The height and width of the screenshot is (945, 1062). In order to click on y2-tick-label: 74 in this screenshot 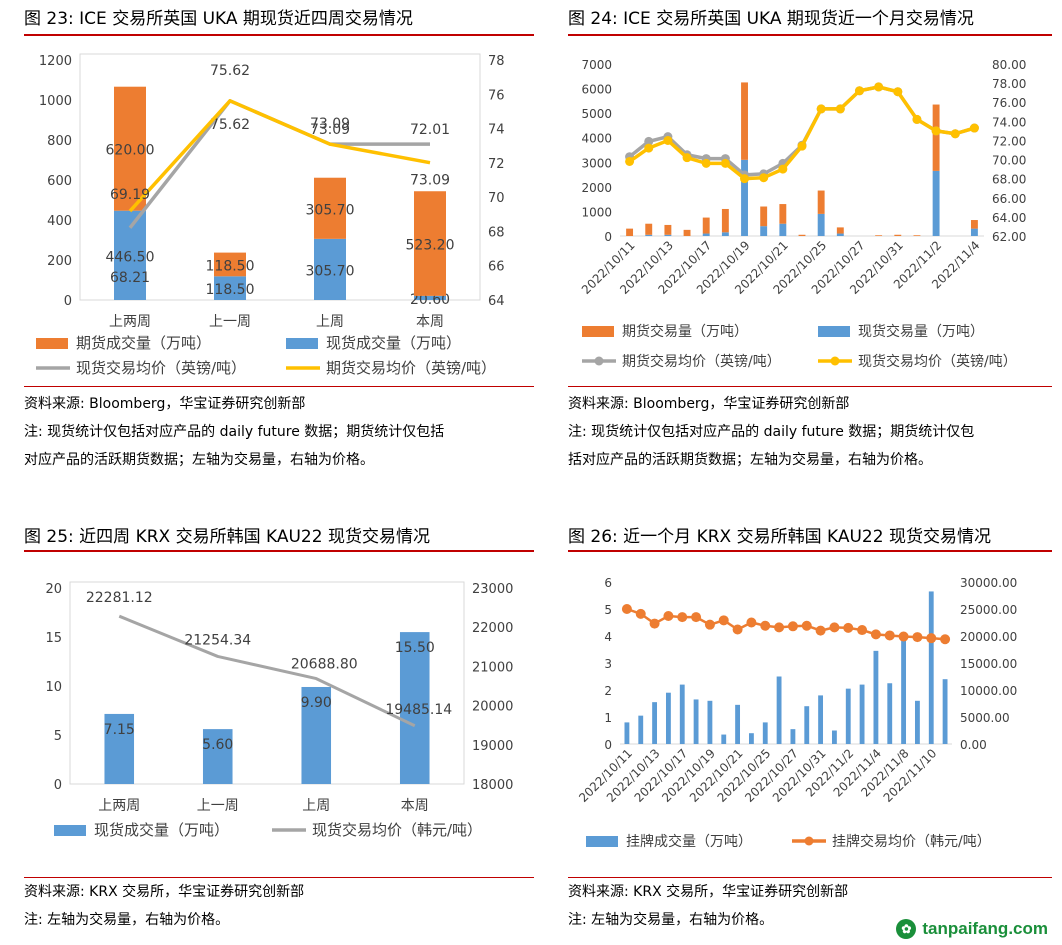, I will do `click(496, 130)`.